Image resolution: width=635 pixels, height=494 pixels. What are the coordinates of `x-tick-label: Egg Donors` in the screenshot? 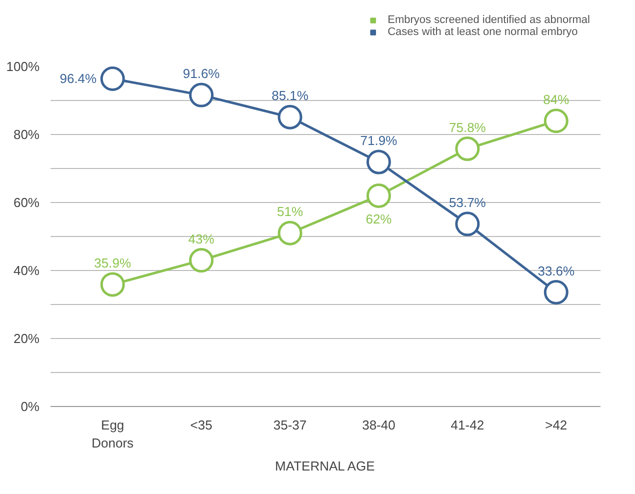 It's located at (113, 434).